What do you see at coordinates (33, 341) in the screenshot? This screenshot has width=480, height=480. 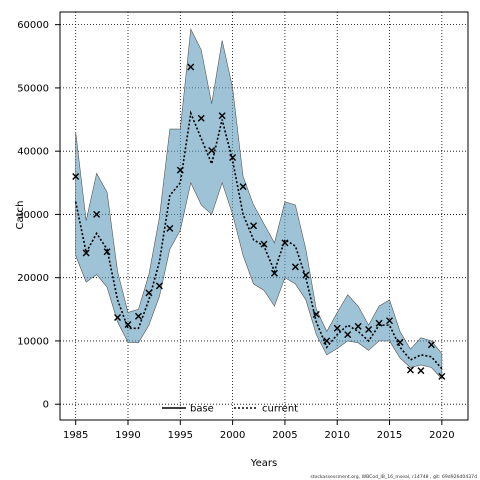 I see `y-tick-label: 10000` at bounding box center [33, 341].